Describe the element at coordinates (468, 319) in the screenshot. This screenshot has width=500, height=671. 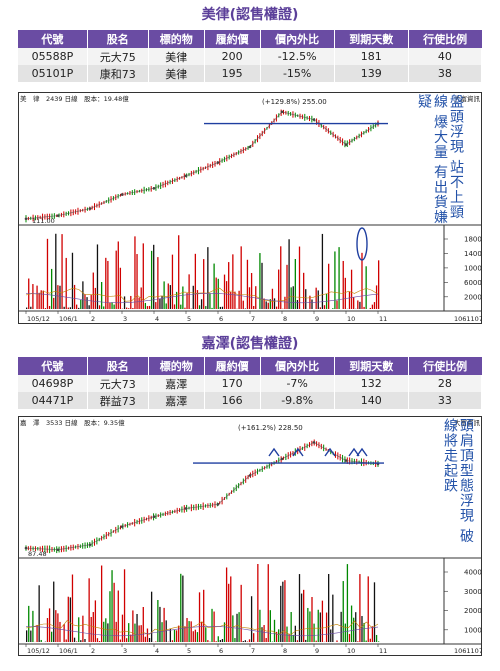
I see `date-footer: 1061107` at that location.